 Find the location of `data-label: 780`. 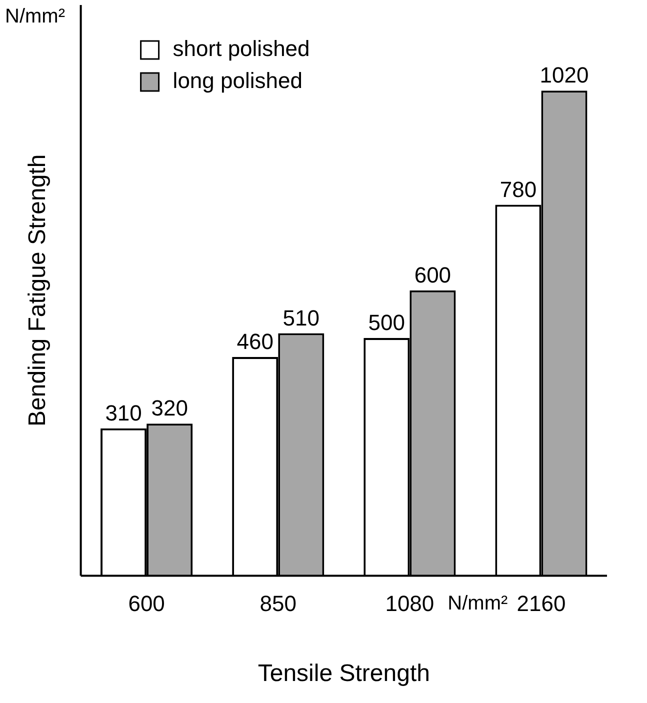

data-label: 780 is located at coordinates (518, 189).